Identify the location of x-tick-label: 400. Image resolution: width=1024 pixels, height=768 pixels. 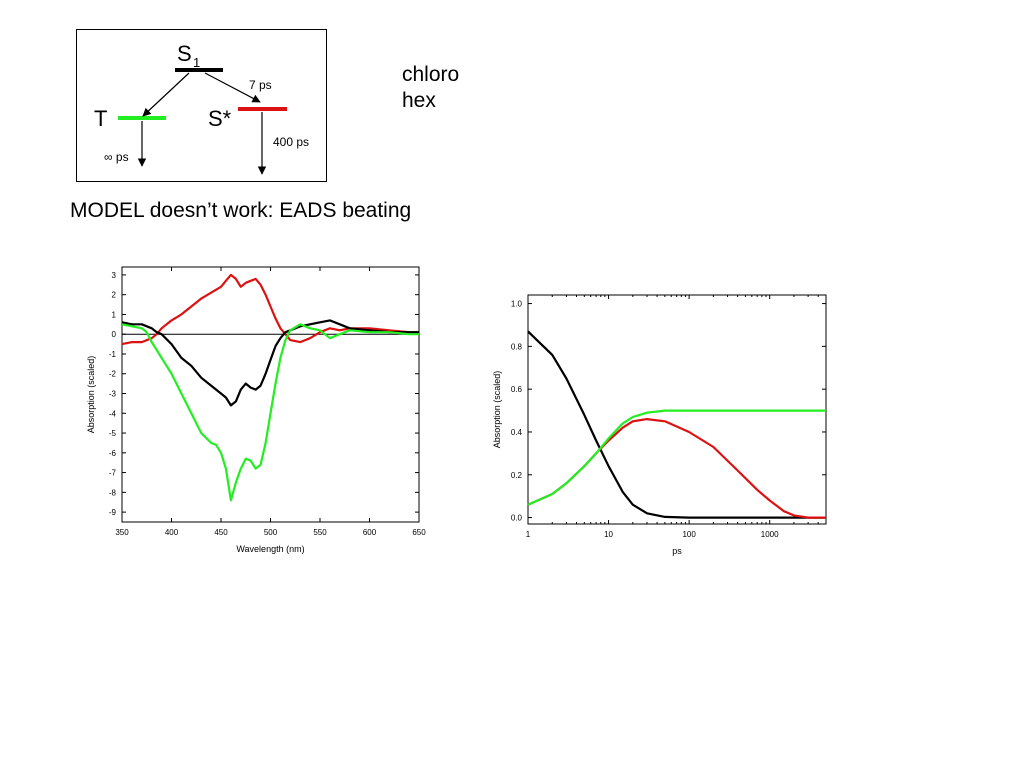
(172, 532).